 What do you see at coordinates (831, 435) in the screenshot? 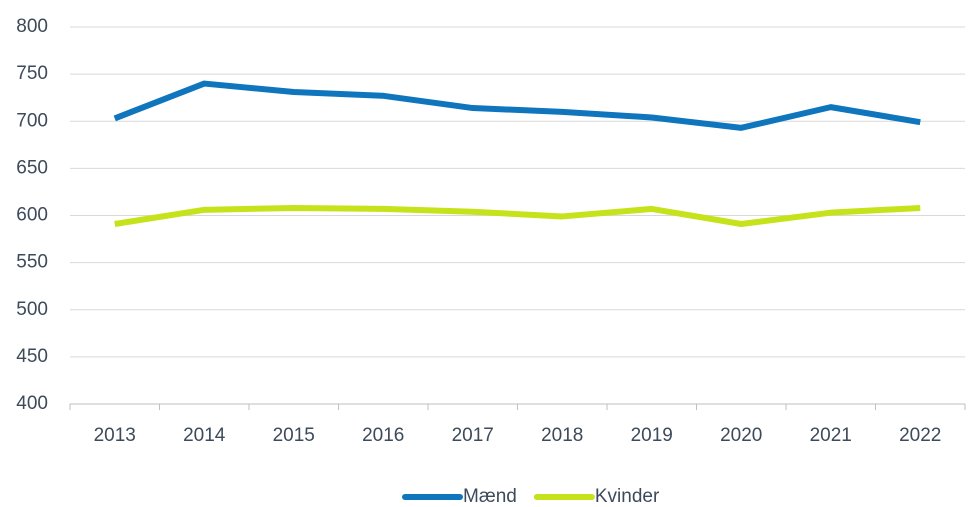
I see `x-tick-label: 2021` at bounding box center [831, 435].